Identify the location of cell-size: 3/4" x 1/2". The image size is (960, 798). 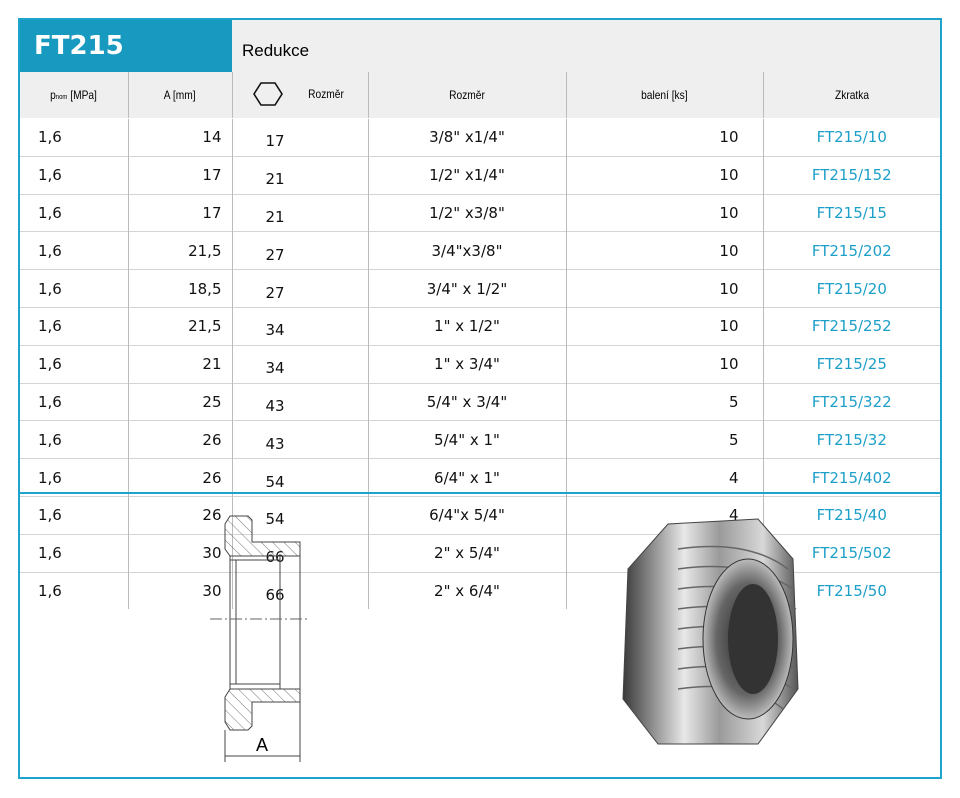
(466, 288).